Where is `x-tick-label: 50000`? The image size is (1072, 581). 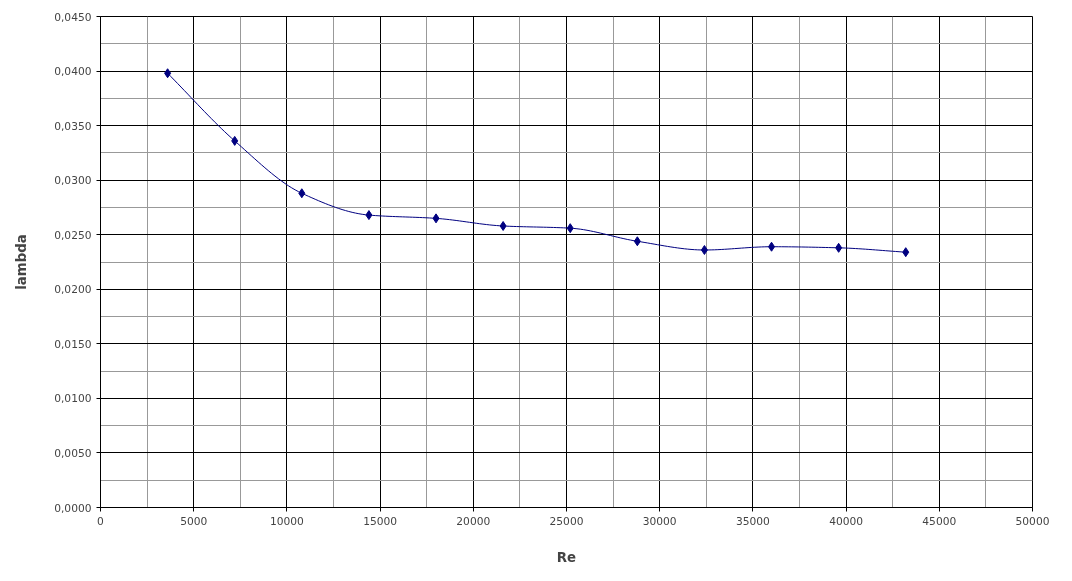
x-tick-label: 50000 is located at coordinates (1032, 521).